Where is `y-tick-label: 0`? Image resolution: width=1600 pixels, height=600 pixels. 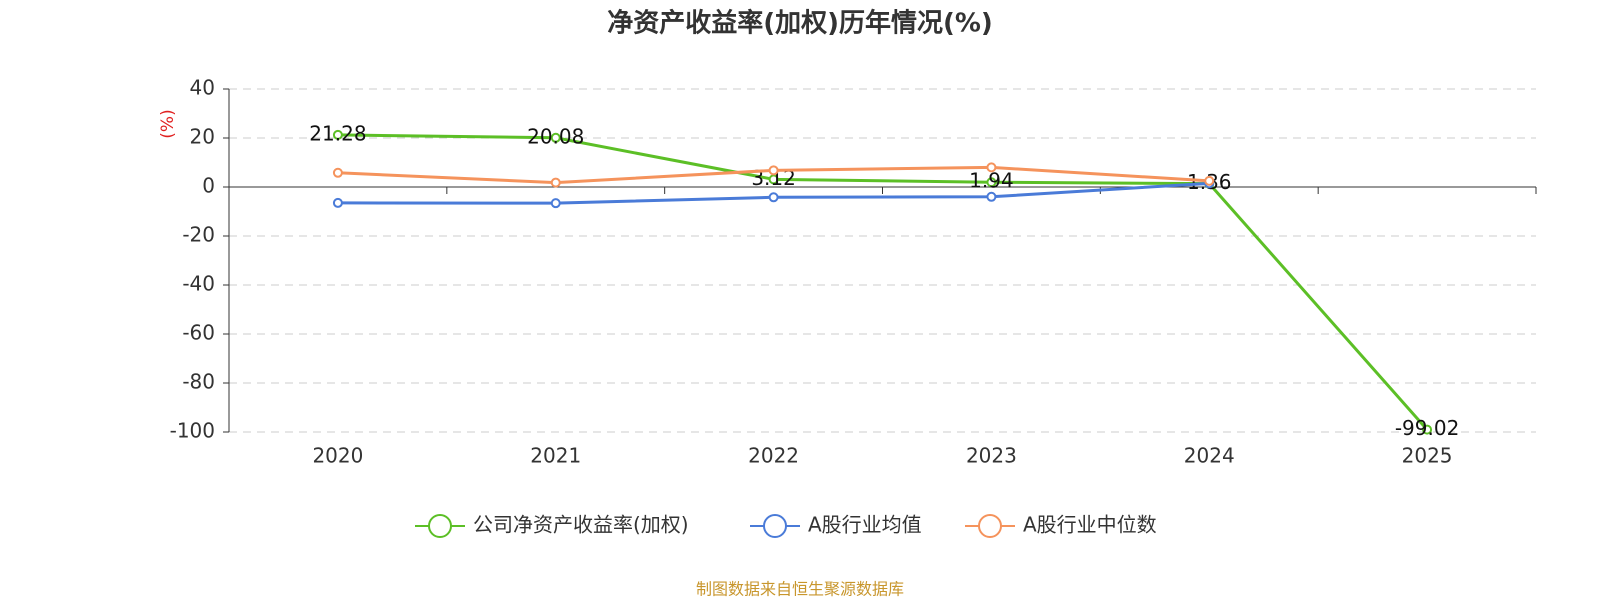 y-tick-label: 0 is located at coordinates (208, 186).